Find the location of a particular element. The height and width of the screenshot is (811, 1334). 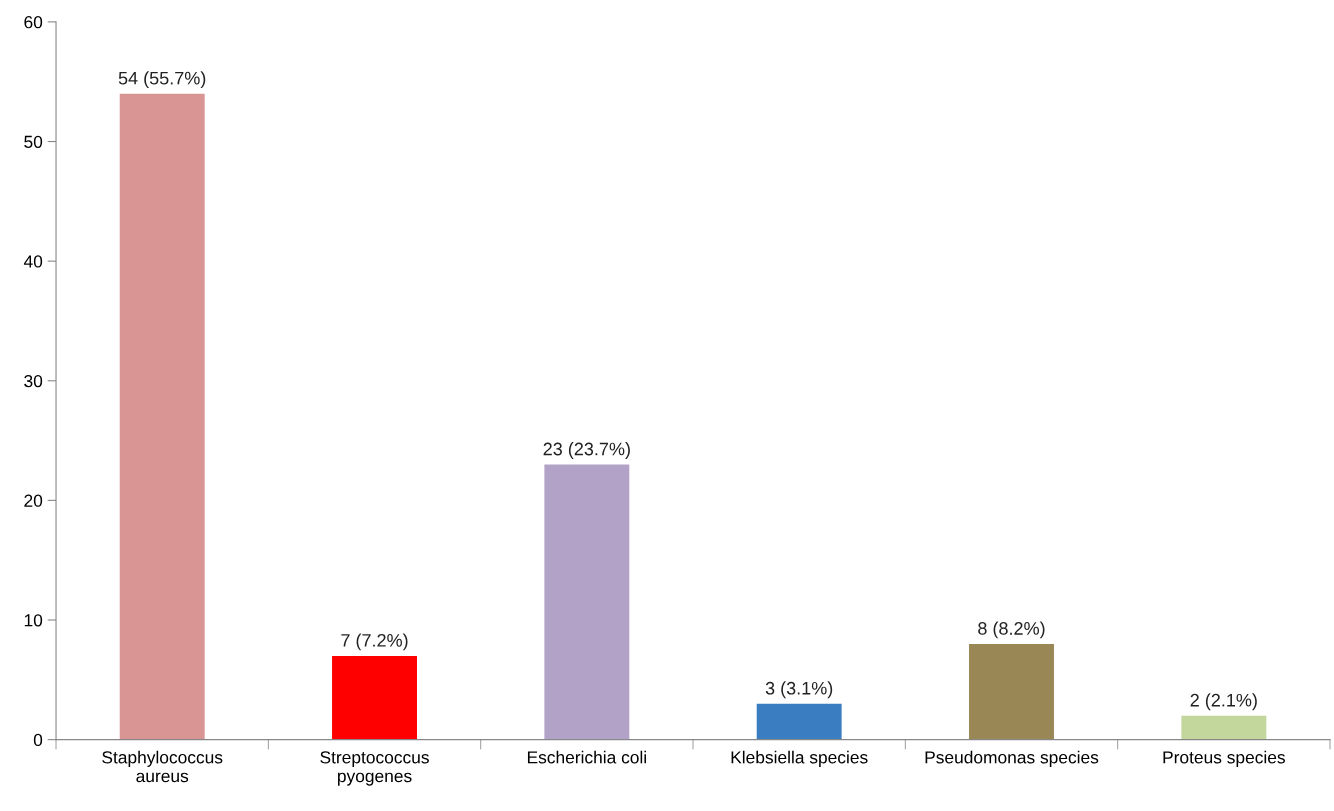

y-tick-label: 60 is located at coordinates (33, 22).